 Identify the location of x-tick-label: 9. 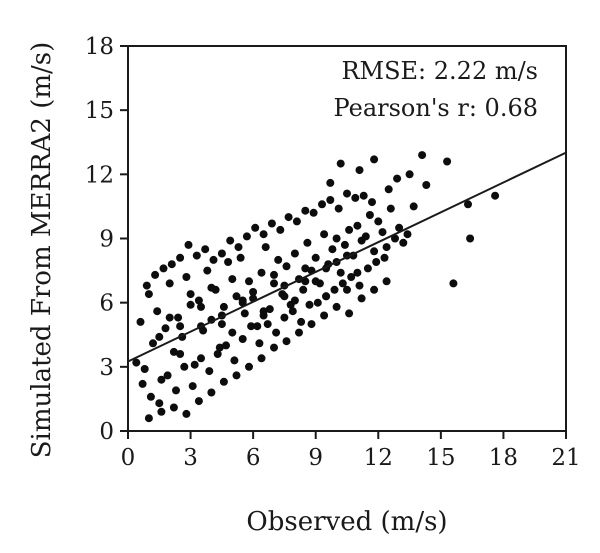
(315, 458).